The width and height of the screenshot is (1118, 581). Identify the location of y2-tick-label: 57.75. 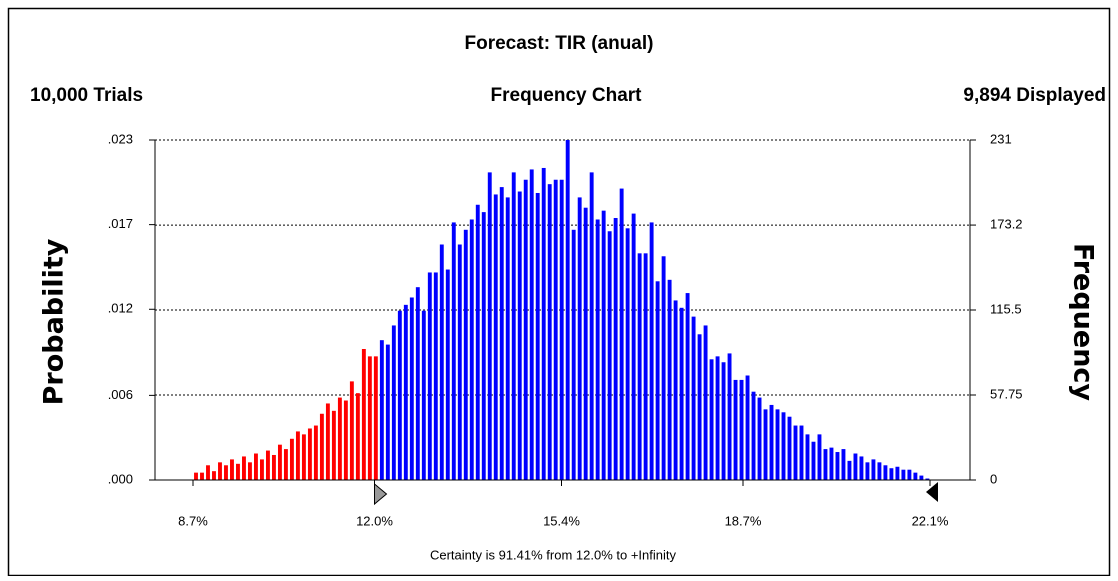
(1006, 393).